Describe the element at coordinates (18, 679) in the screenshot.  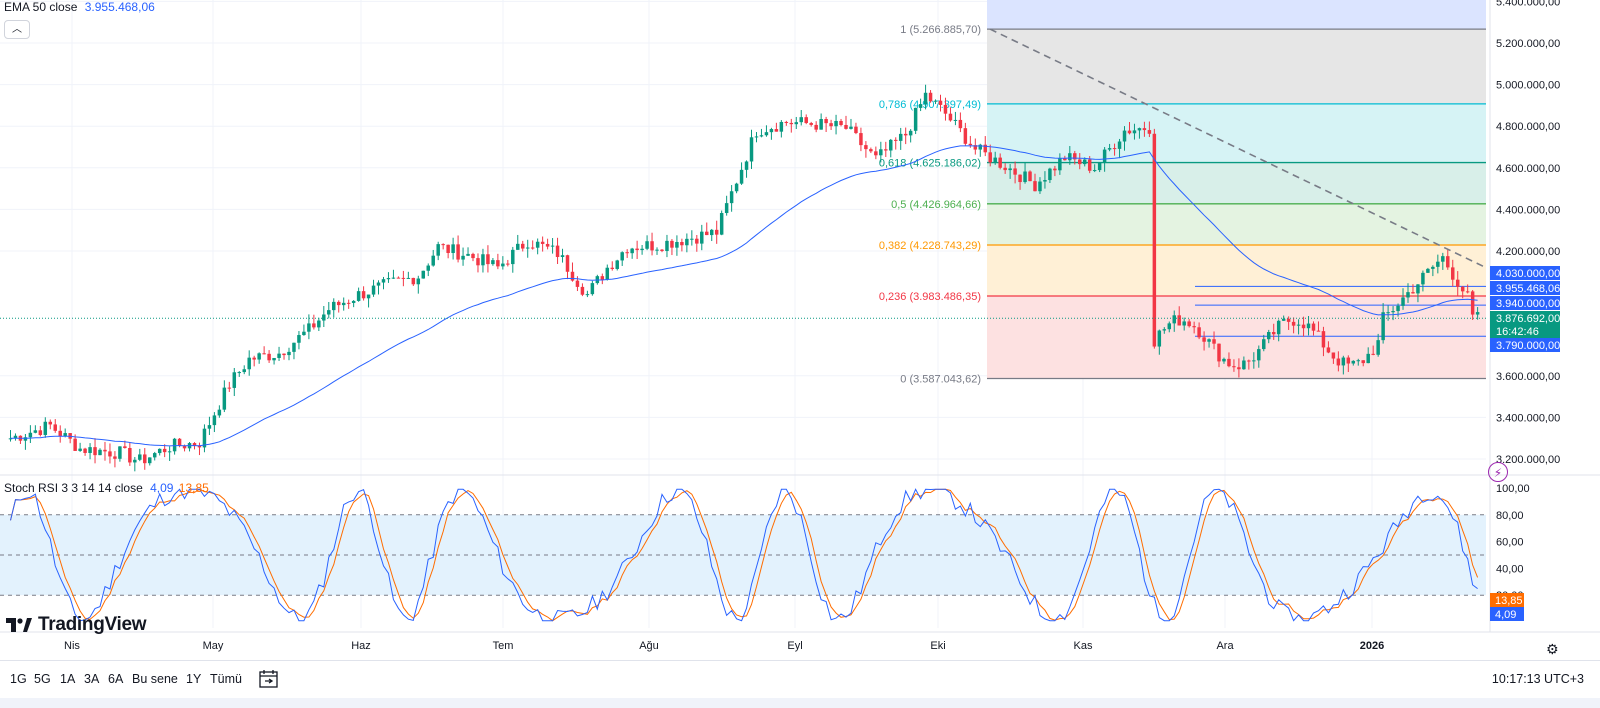
I see `range-1g-button: 1G` at that location.